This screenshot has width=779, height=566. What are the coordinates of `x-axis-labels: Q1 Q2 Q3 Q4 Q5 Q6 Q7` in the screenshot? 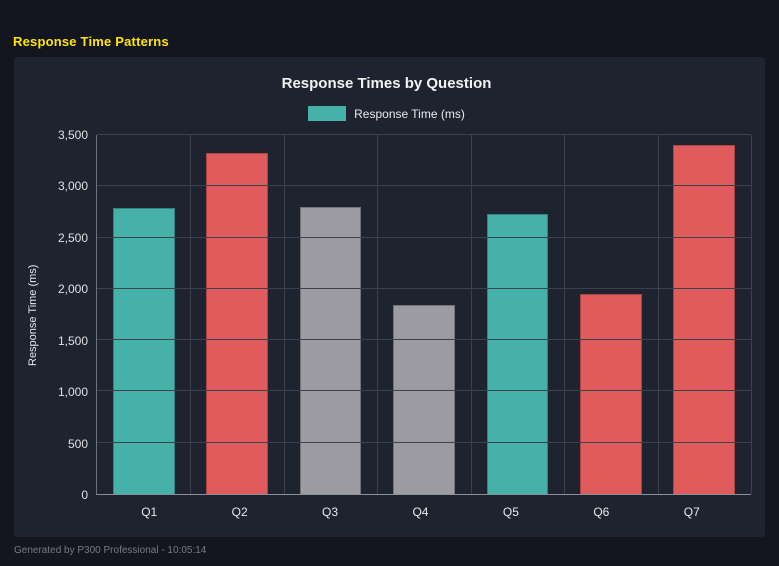 It's located at (386, 512).